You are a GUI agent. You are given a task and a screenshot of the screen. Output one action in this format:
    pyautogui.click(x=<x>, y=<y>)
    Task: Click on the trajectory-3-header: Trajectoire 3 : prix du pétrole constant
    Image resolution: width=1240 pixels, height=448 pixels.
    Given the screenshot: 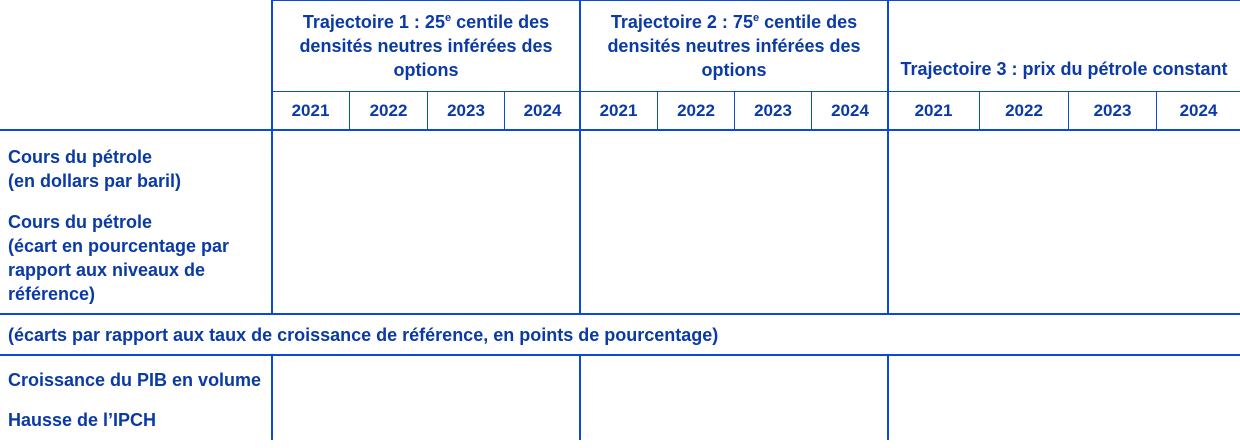 What is the action you would take?
    pyautogui.click(x=1064, y=45)
    